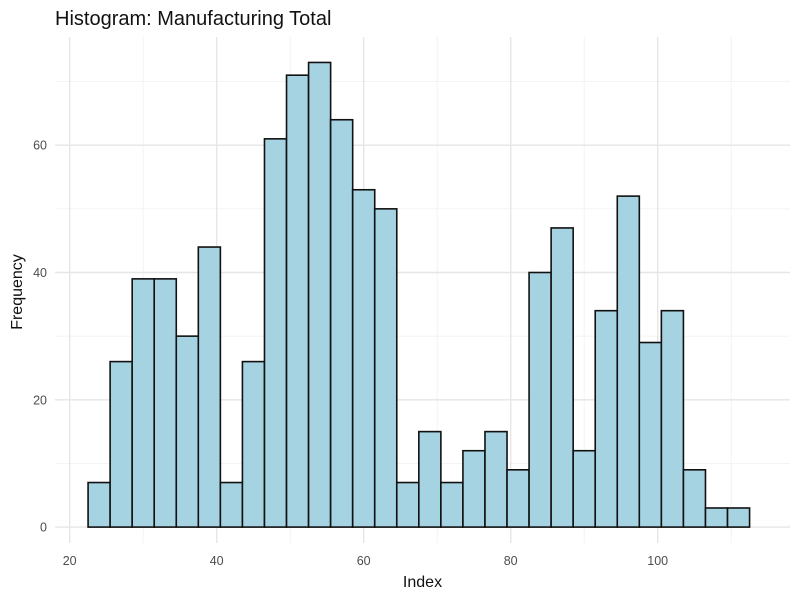 This screenshot has width=800, height=600. What do you see at coordinates (193, 19) in the screenshot?
I see `chart-title: Histogram: Manufacturing Total` at bounding box center [193, 19].